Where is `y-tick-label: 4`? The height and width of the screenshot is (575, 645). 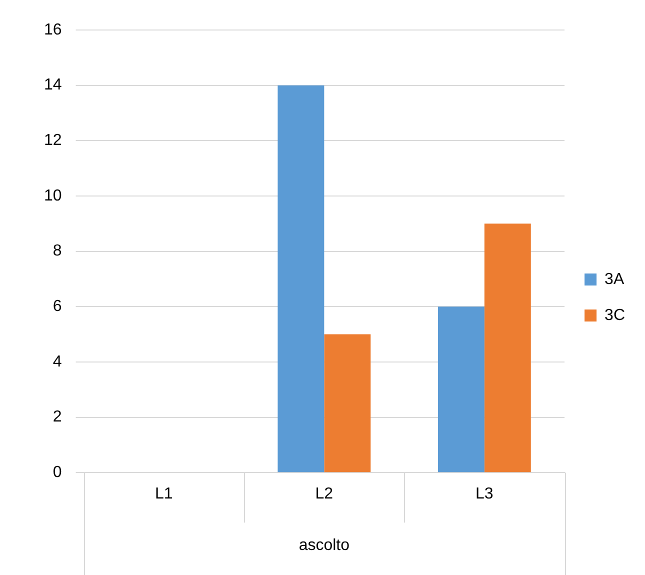
y-tick-label: 4 is located at coordinates (57, 361).